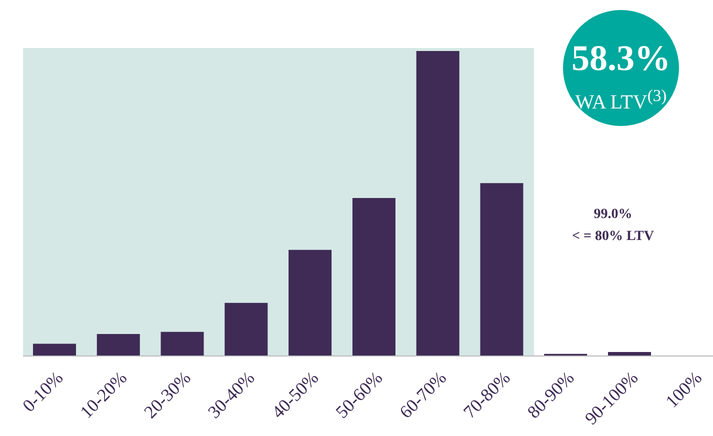 The image size is (713, 436). I want to click on annotation: WA LTV$^{(3)}$, so click(621, 100).